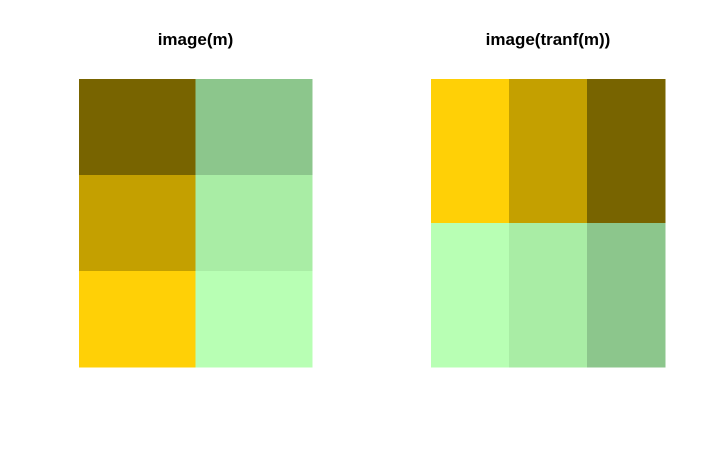  What do you see at coordinates (626, 295) in the screenshot?
I see `heatmap-cell-1-r1-c2` at bounding box center [626, 295].